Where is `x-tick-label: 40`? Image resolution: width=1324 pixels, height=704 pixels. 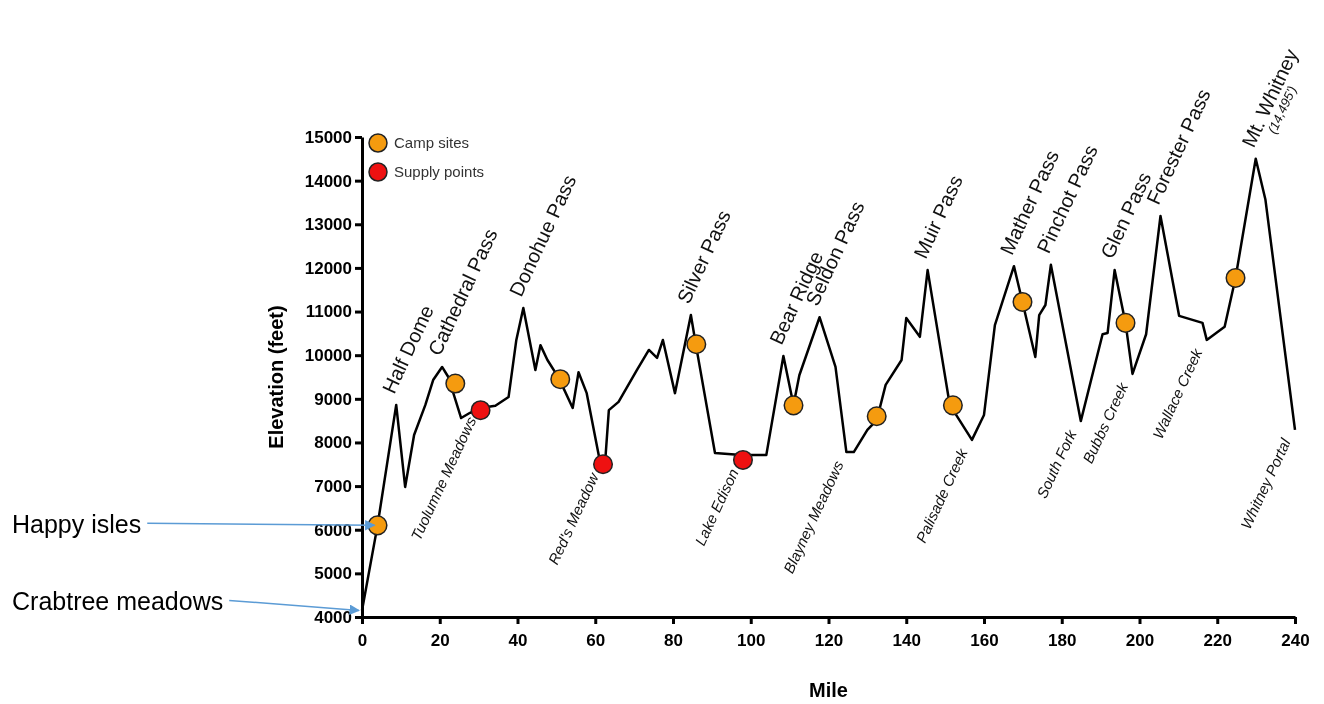 x-tick-label: 40 is located at coordinates (518, 640).